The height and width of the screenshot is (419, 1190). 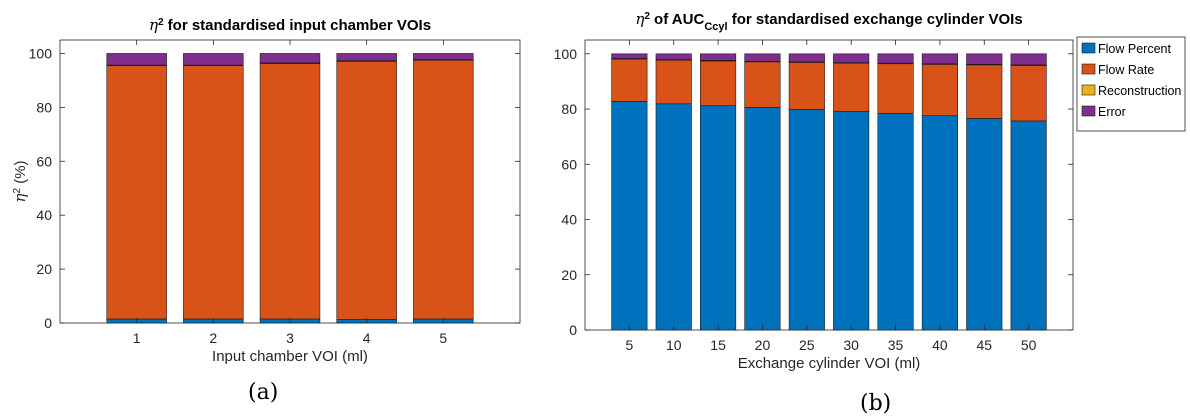 What do you see at coordinates (851, 345) in the screenshot?
I see `x-tick-label: 30` at bounding box center [851, 345].